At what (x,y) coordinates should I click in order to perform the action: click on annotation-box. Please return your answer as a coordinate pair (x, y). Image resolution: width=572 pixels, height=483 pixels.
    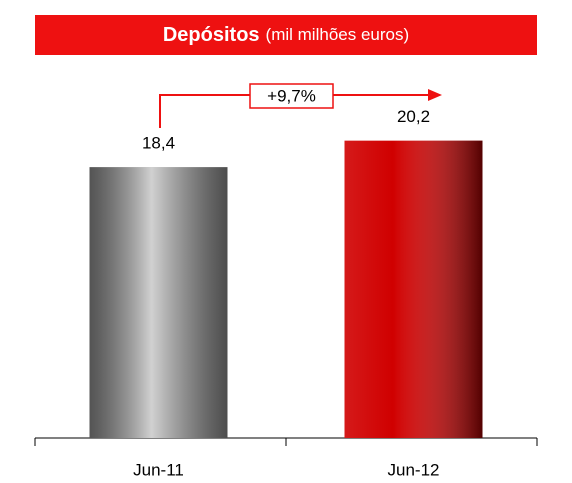
    Looking at the image, I should click on (291, 96).